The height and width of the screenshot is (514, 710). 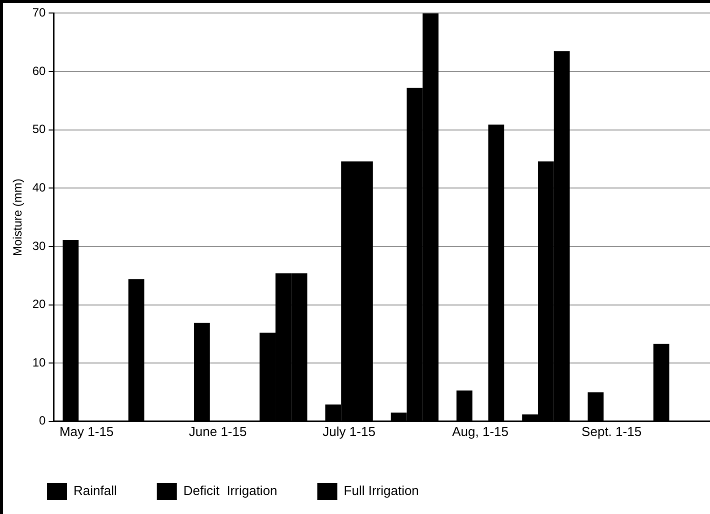 I want to click on legend-label: Deficit Irrigation, so click(x=230, y=490).